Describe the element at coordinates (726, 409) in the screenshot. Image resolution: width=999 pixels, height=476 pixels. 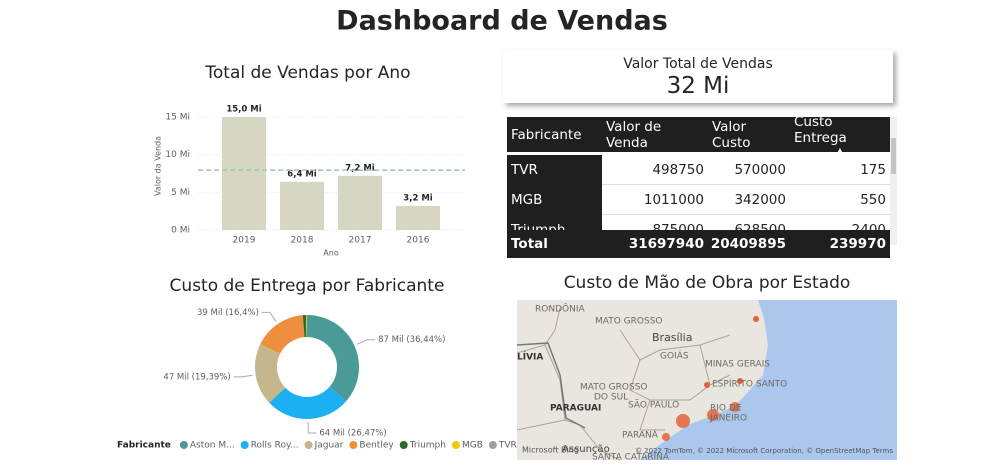
I see `map-label: RIO DE` at that location.